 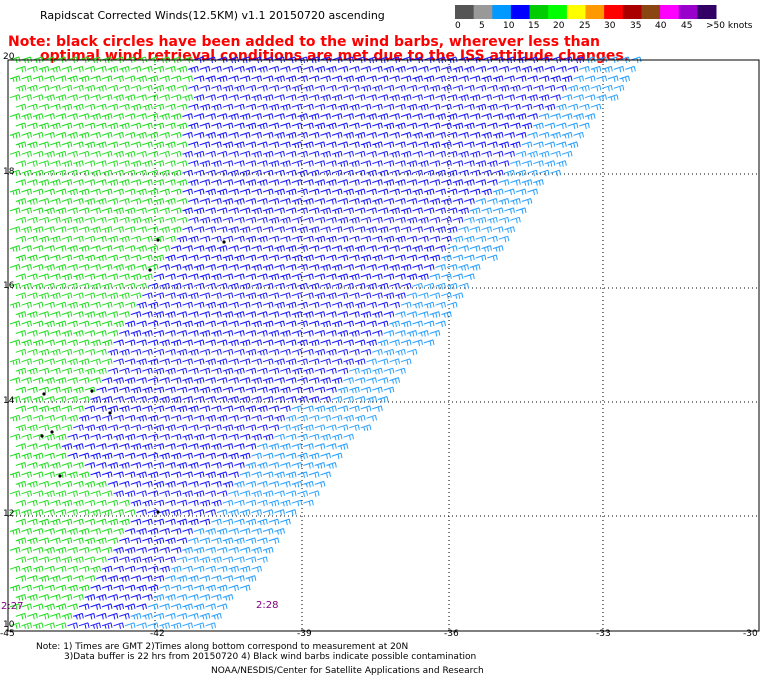 What do you see at coordinates (9, 401) in the screenshot?
I see `latitude-tick-label: 14` at bounding box center [9, 401].